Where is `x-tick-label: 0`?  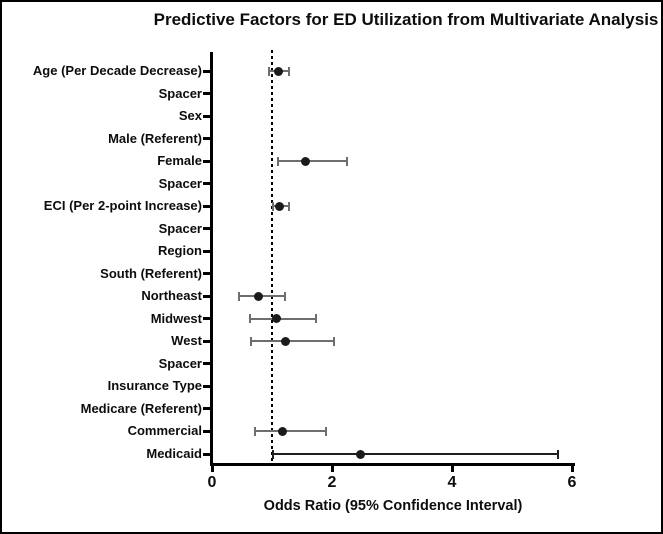 x-tick-label: 0 is located at coordinates (212, 482).